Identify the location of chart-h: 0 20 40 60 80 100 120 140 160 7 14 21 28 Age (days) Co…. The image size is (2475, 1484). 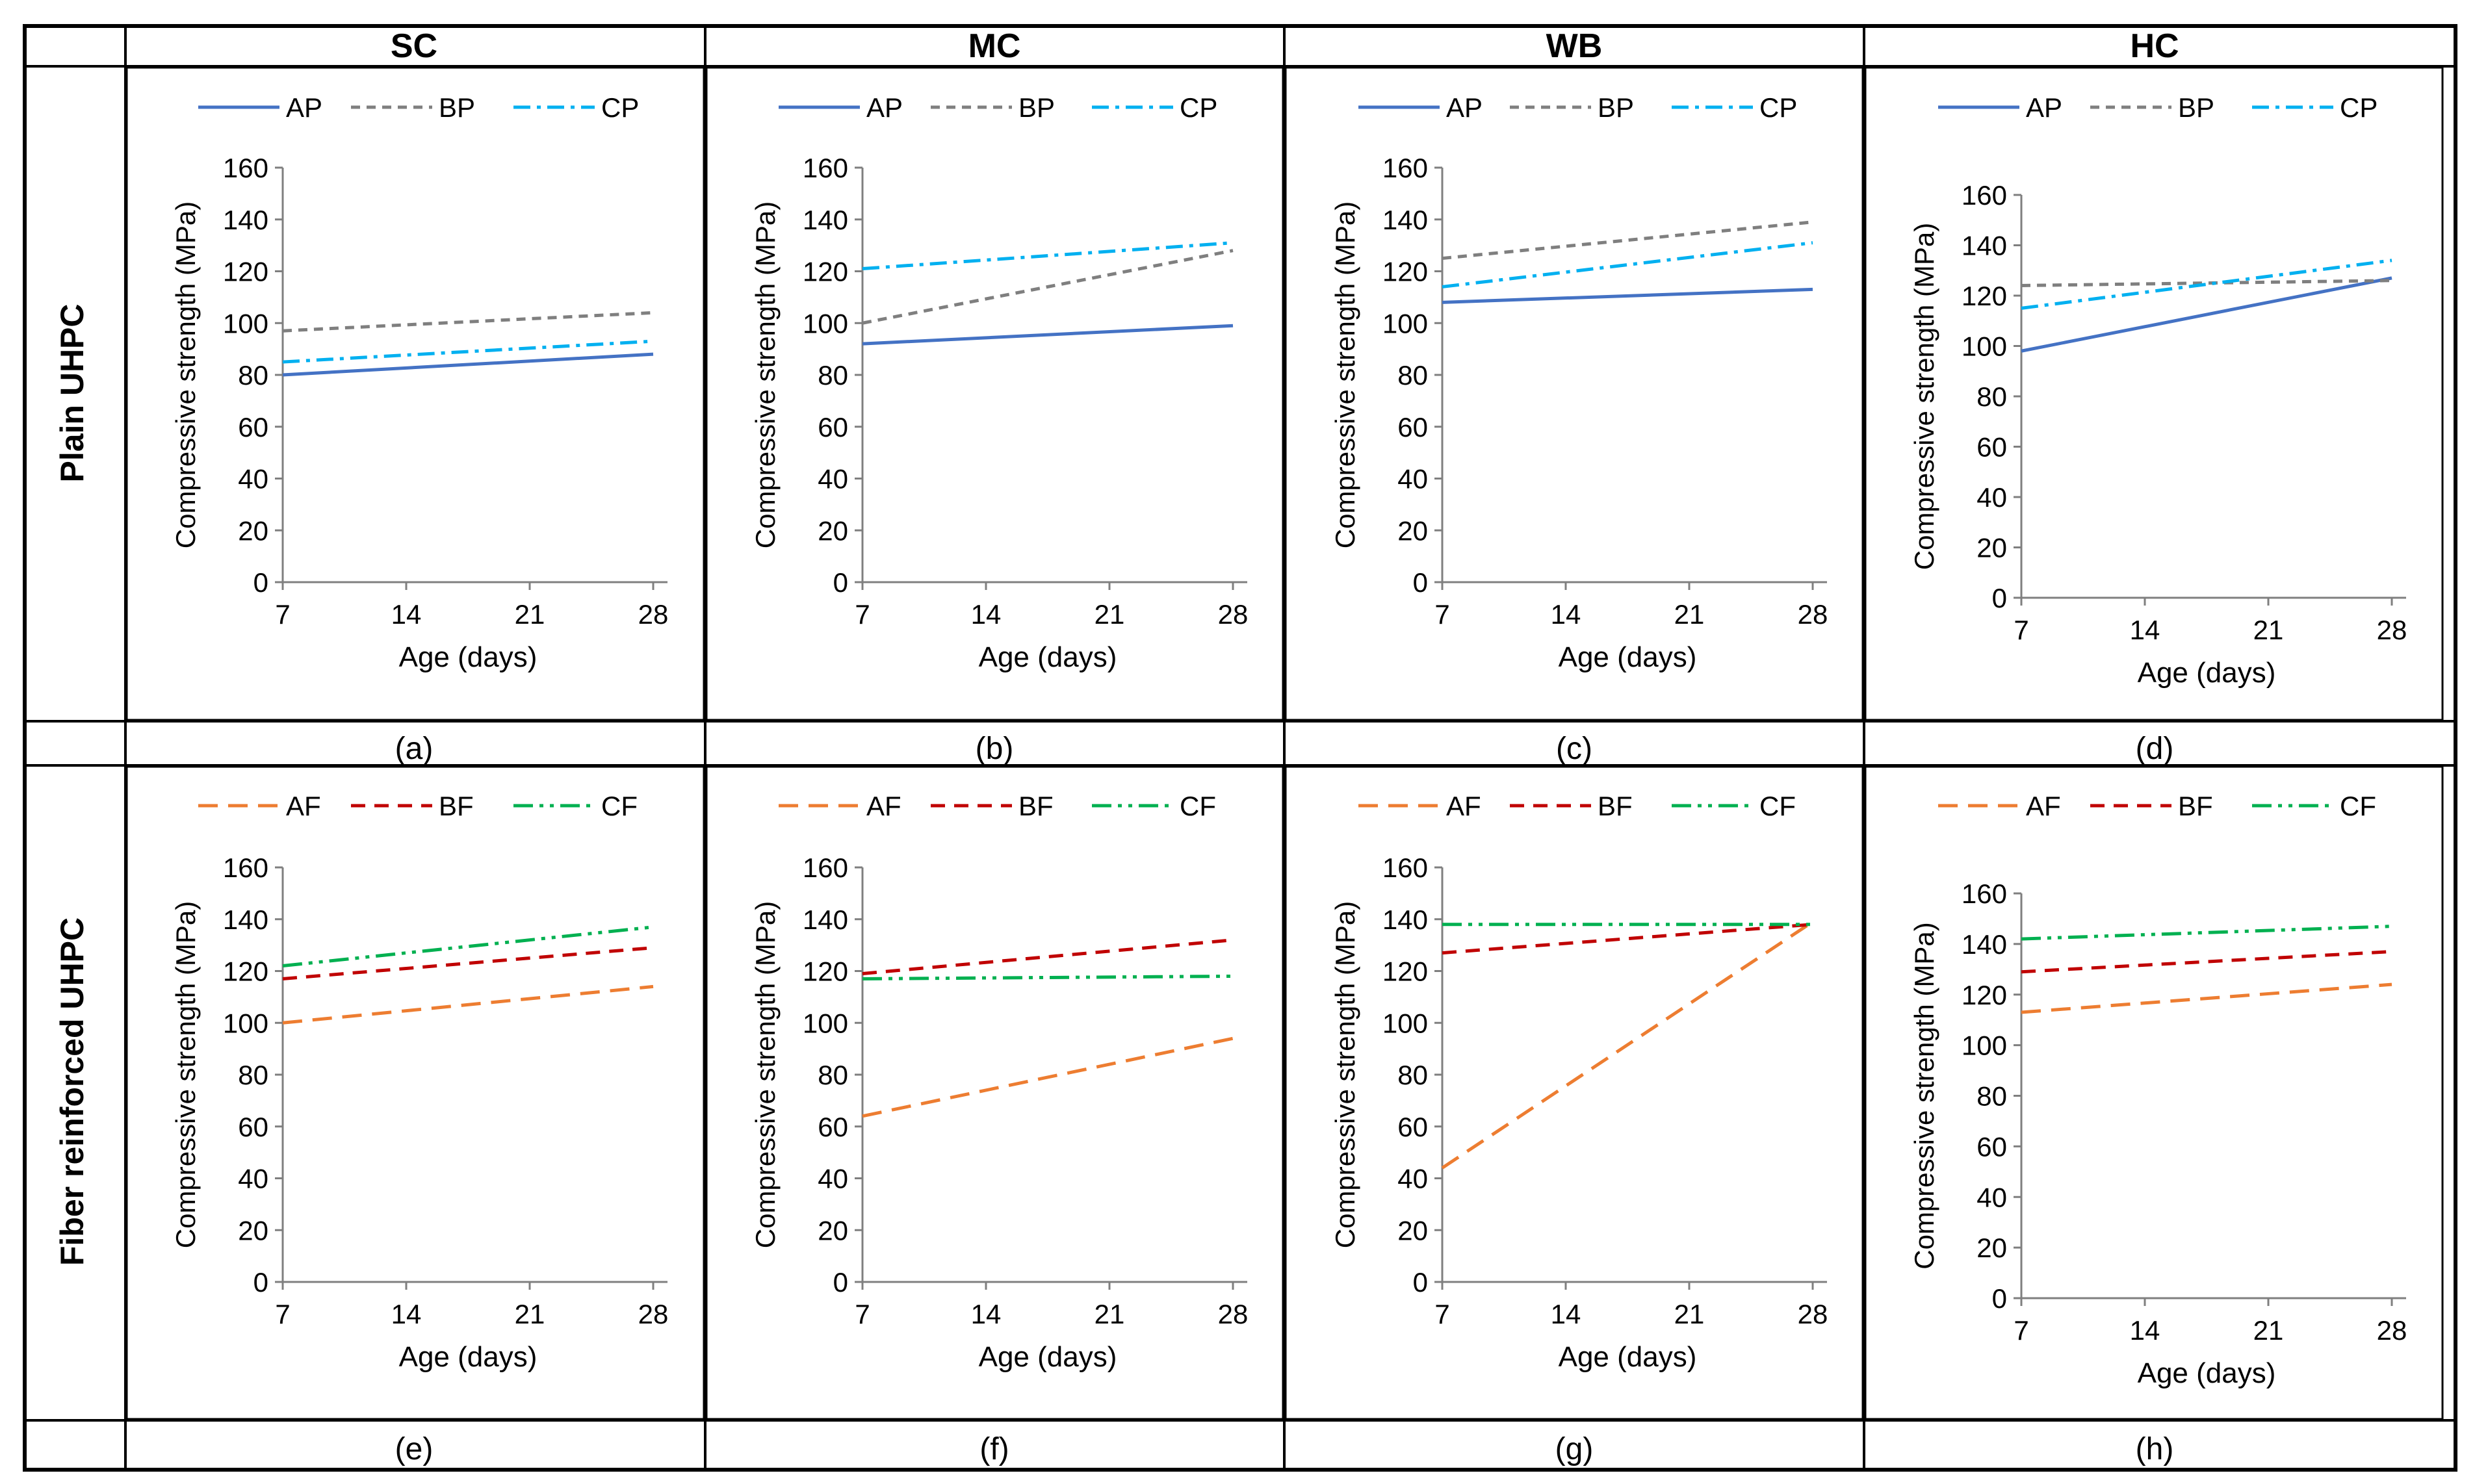
(2158, 1090).